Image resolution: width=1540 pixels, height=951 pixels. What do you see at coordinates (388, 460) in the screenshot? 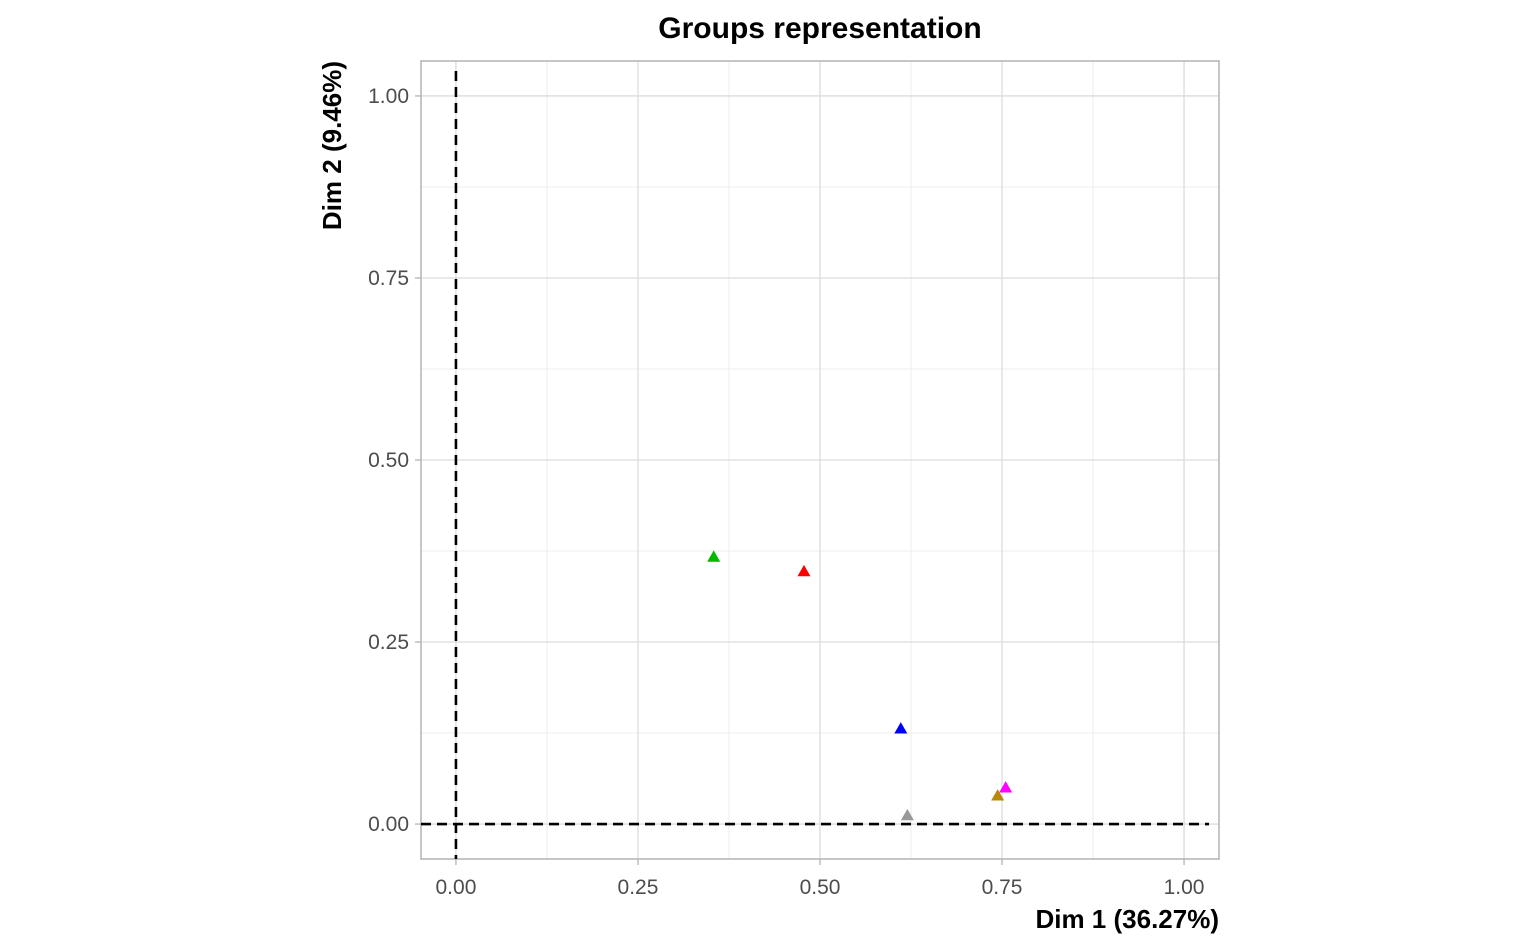
I see `y-tick-label: 0.50` at bounding box center [388, 460].